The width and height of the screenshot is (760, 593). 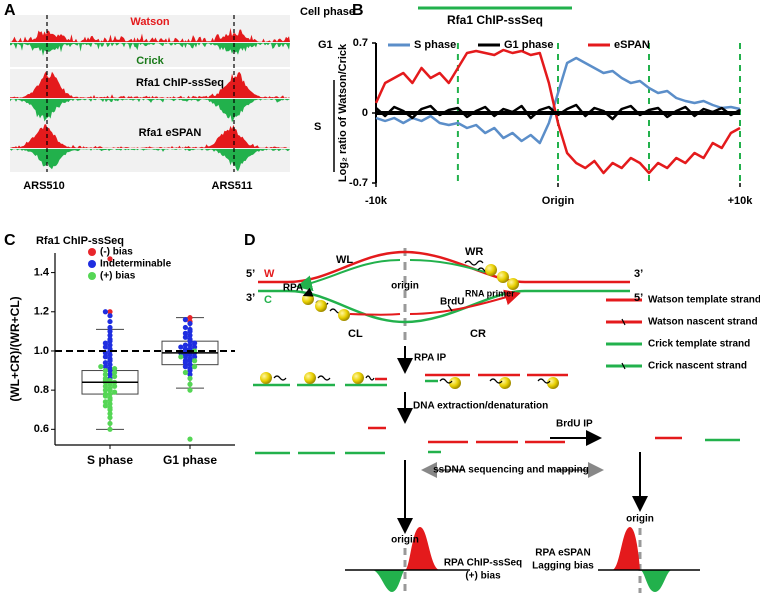 What do you see at coordinates (150, 22) in the screenshot?
I see `track-label: Watson` at bounding box center [150, 22].